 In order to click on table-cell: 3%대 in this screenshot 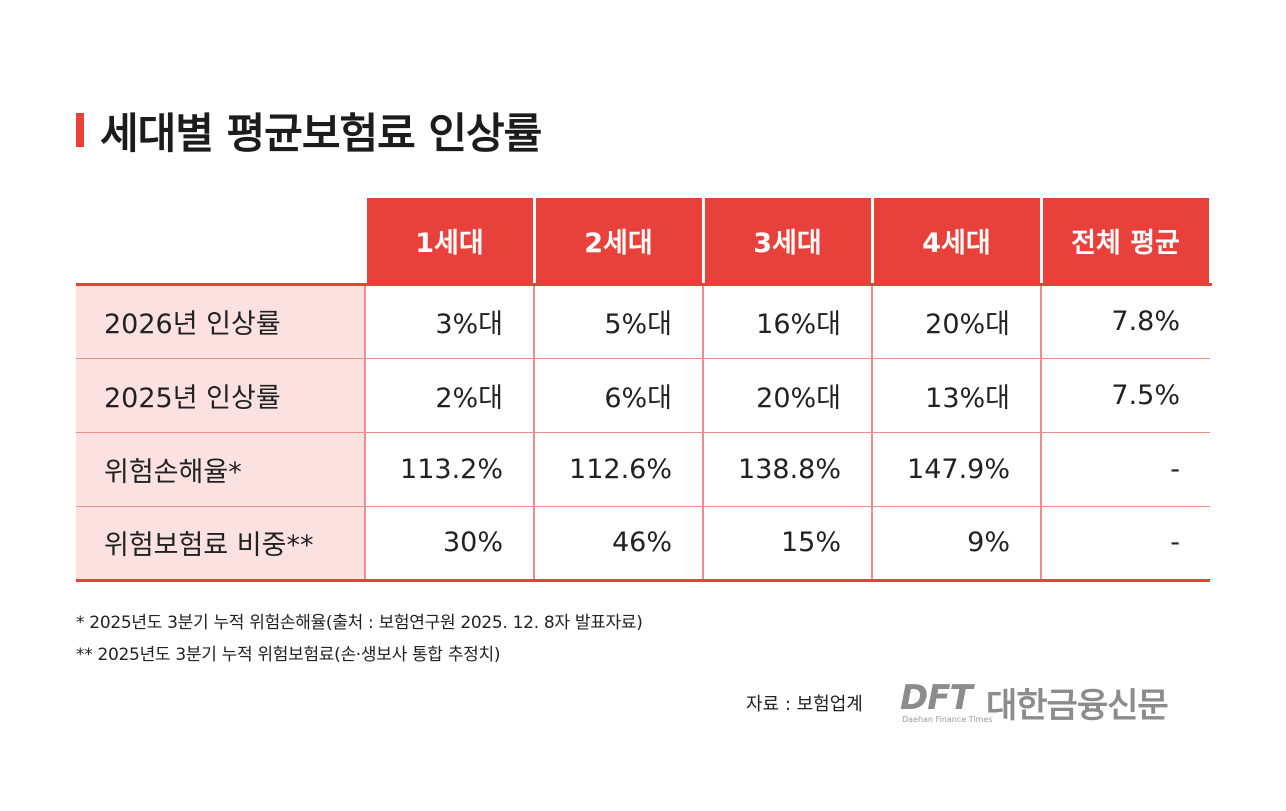, I will do `click(449, 320)`.